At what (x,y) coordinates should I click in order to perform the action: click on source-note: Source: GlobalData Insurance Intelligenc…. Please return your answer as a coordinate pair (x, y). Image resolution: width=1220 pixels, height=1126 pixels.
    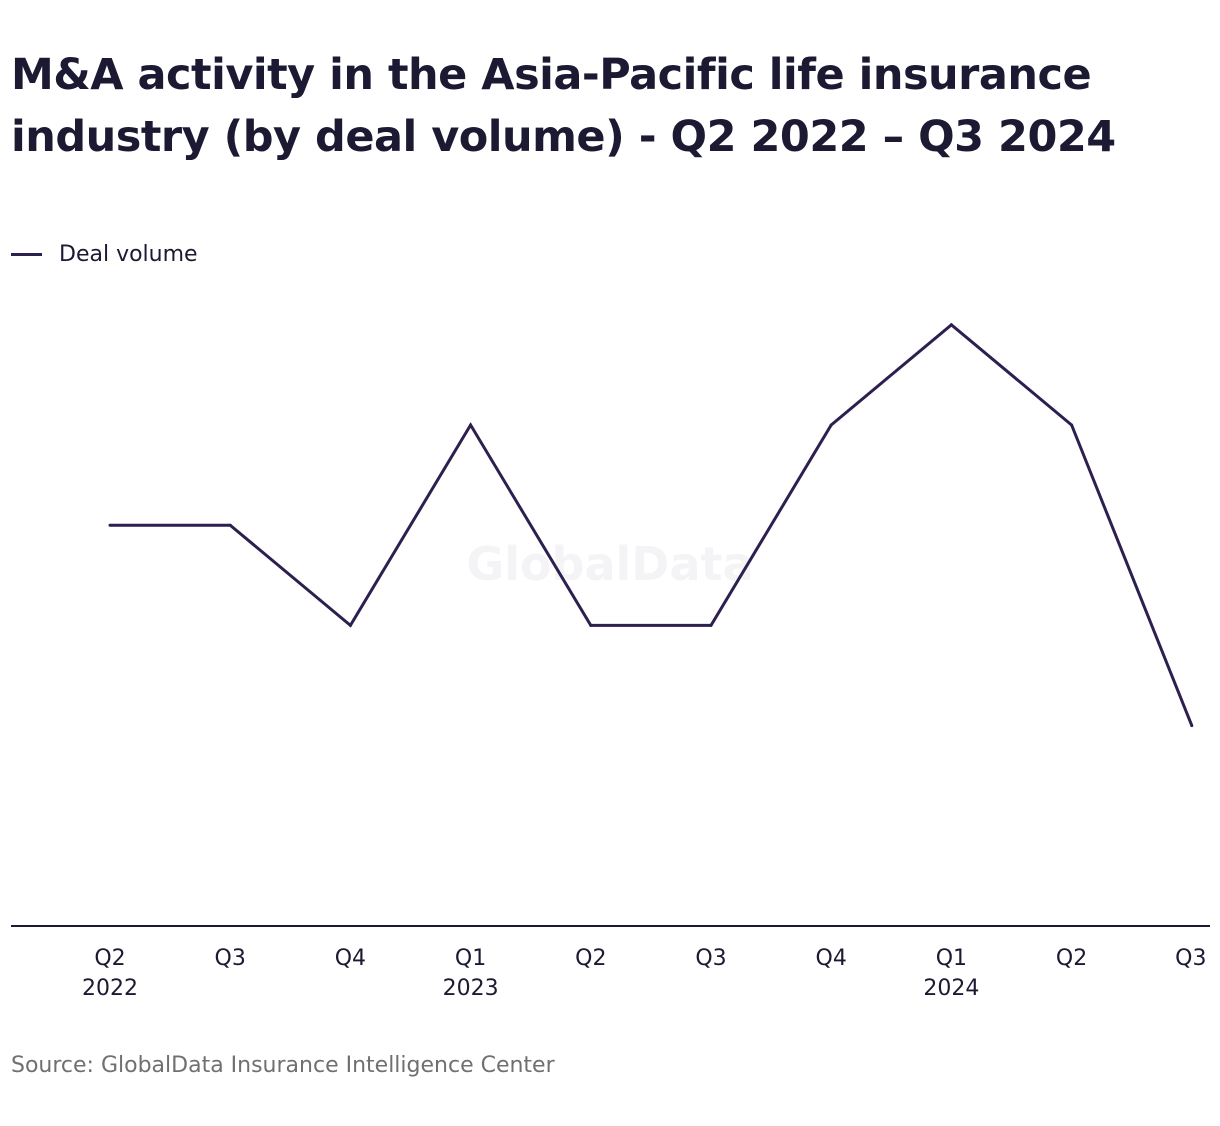
    Looking at the image, I should click on (283, 1065).